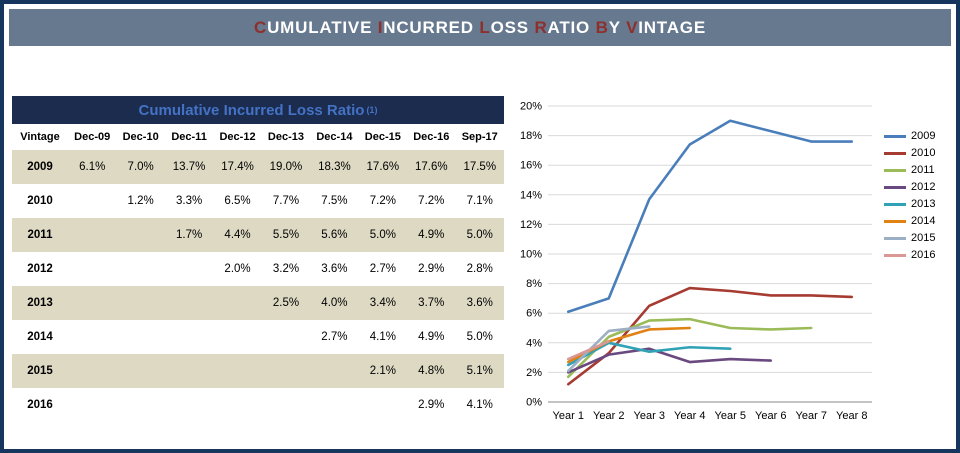 Image resolution: width=960 pixels, height=453 pixels. I want to click on legend-label: 2013, so click(923, 204).